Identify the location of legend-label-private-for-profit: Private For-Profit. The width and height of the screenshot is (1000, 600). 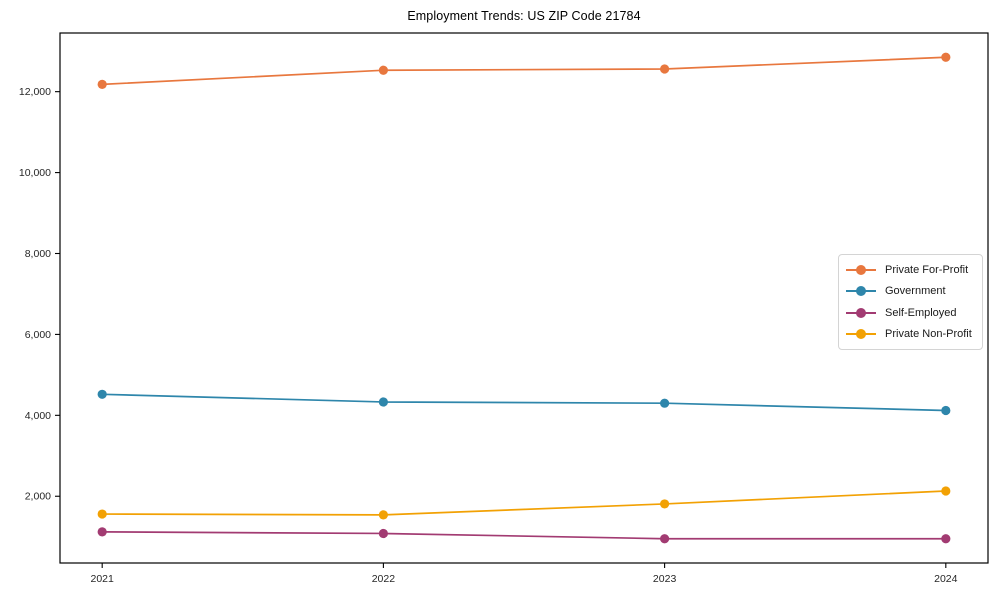
(927, 269).